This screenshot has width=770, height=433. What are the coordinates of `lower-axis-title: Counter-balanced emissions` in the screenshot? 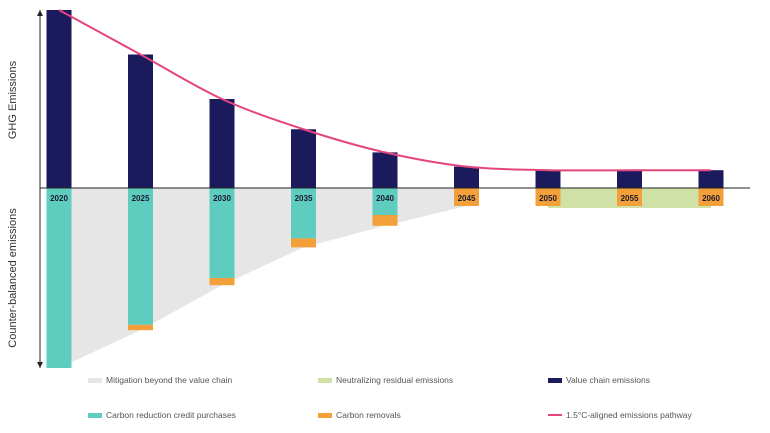 It's located at (13, 278).